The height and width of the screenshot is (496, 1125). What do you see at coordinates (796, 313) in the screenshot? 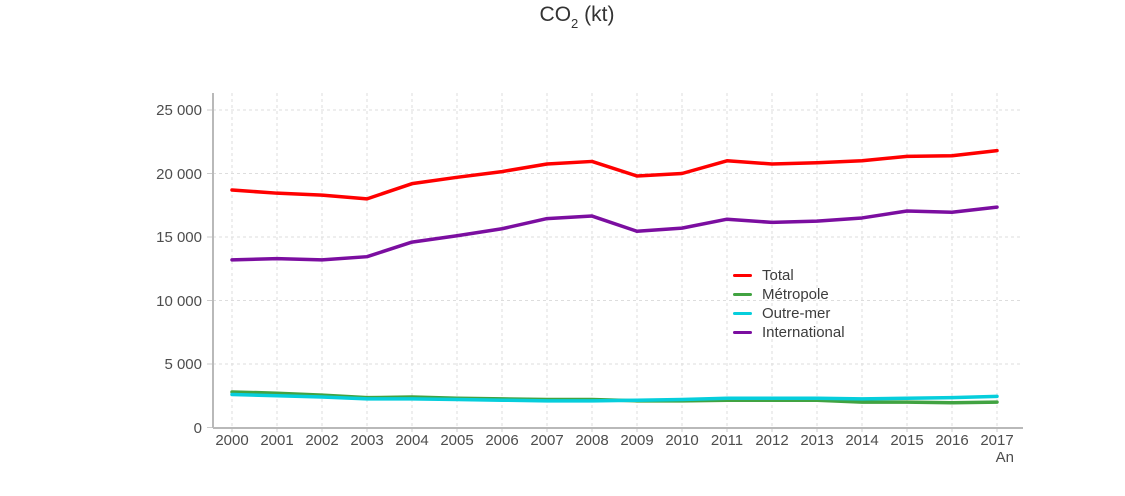
I see `legend-label: Outre-mer` at bounding box center [796, 313].